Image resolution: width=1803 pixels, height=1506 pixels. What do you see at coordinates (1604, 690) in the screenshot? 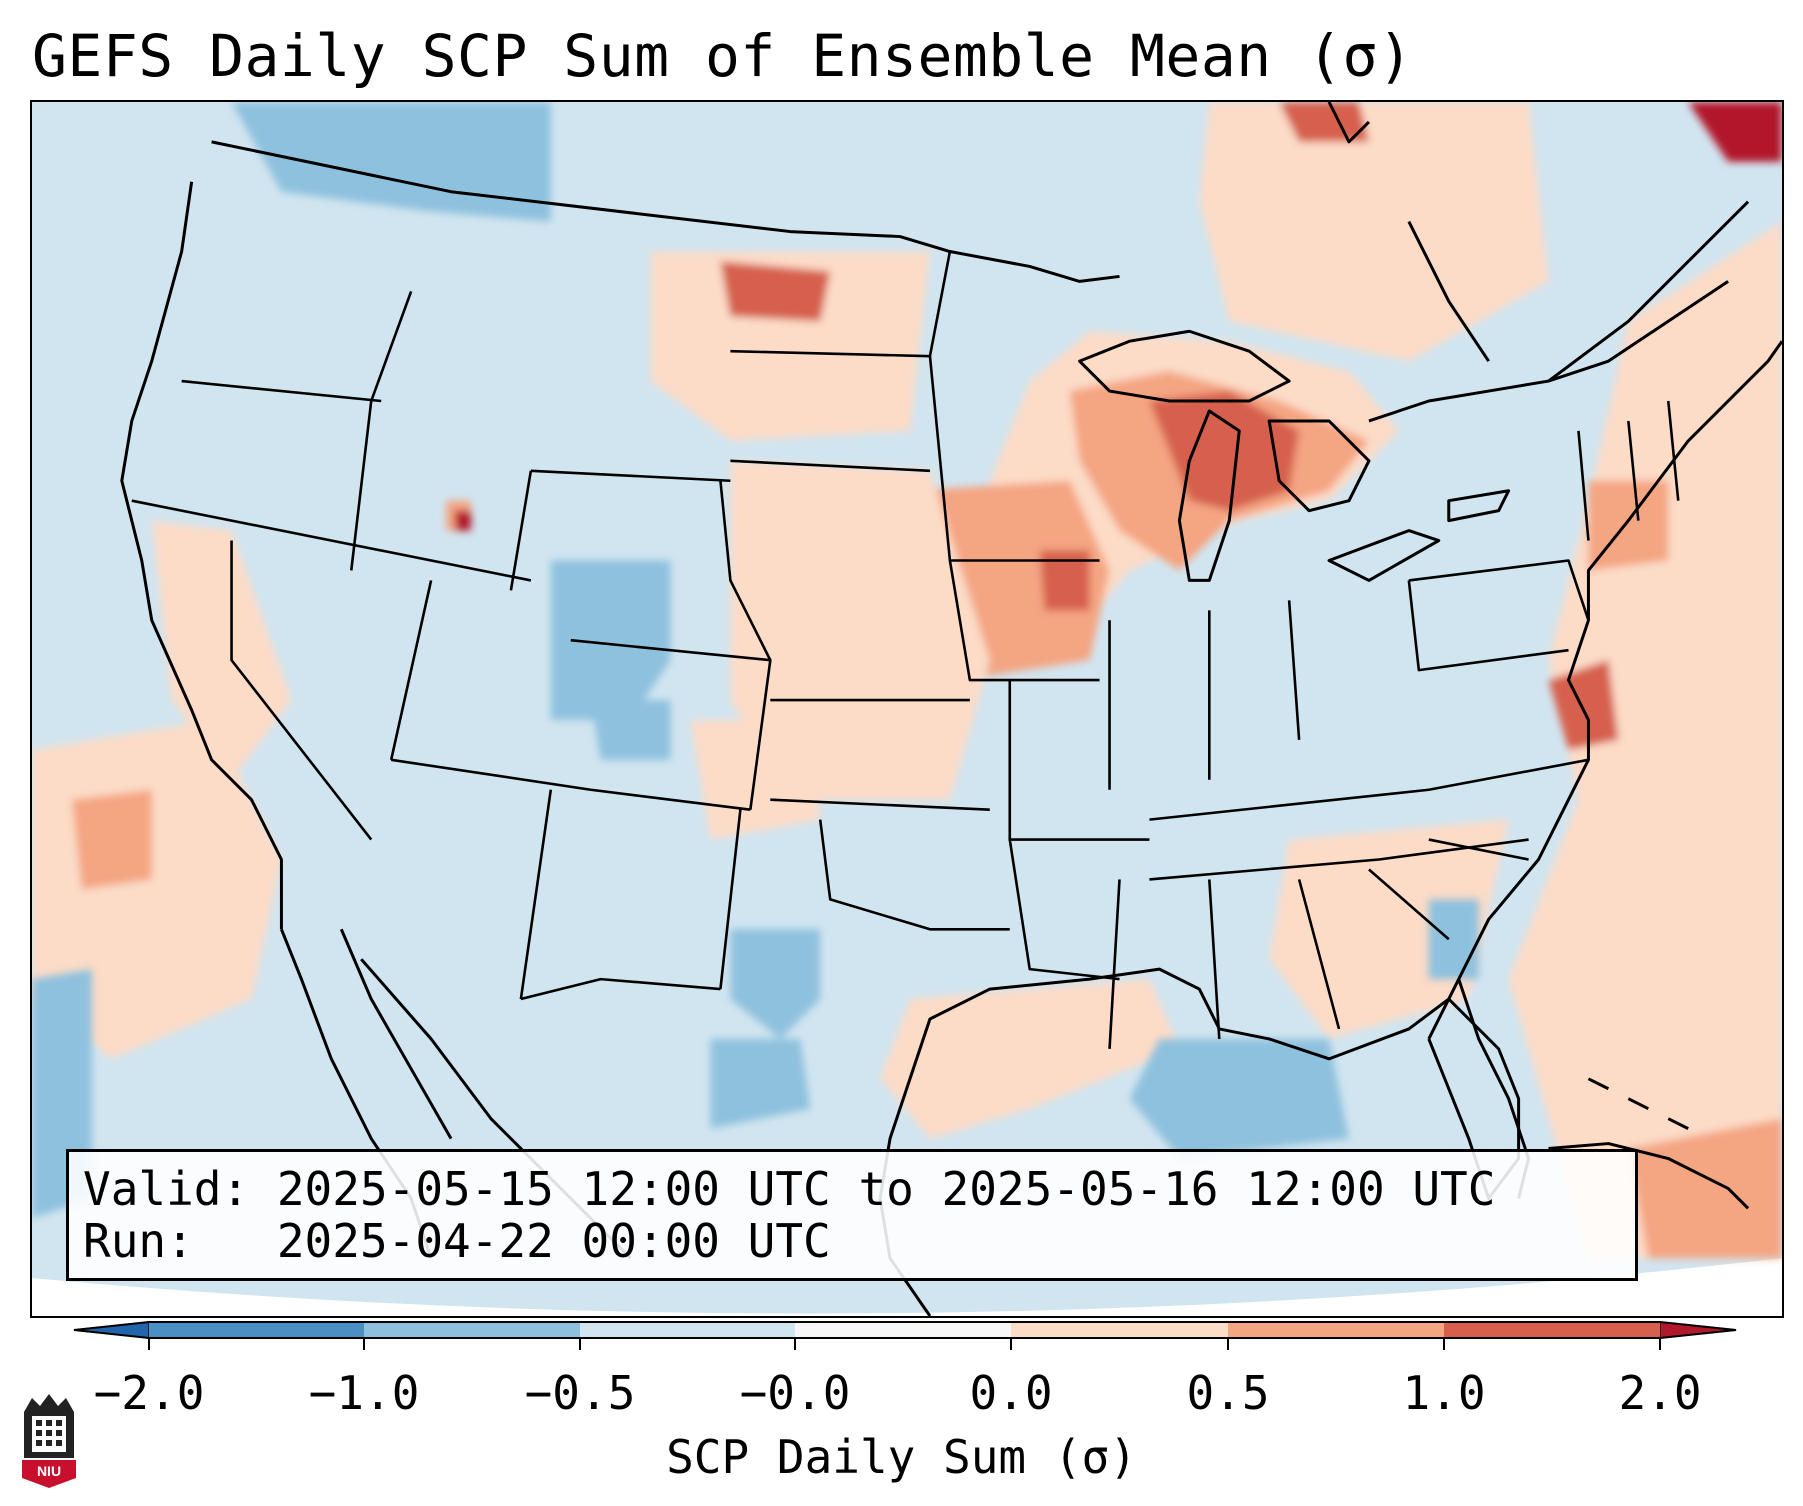
I see `east-coast` at bounding box center [1604, 690].